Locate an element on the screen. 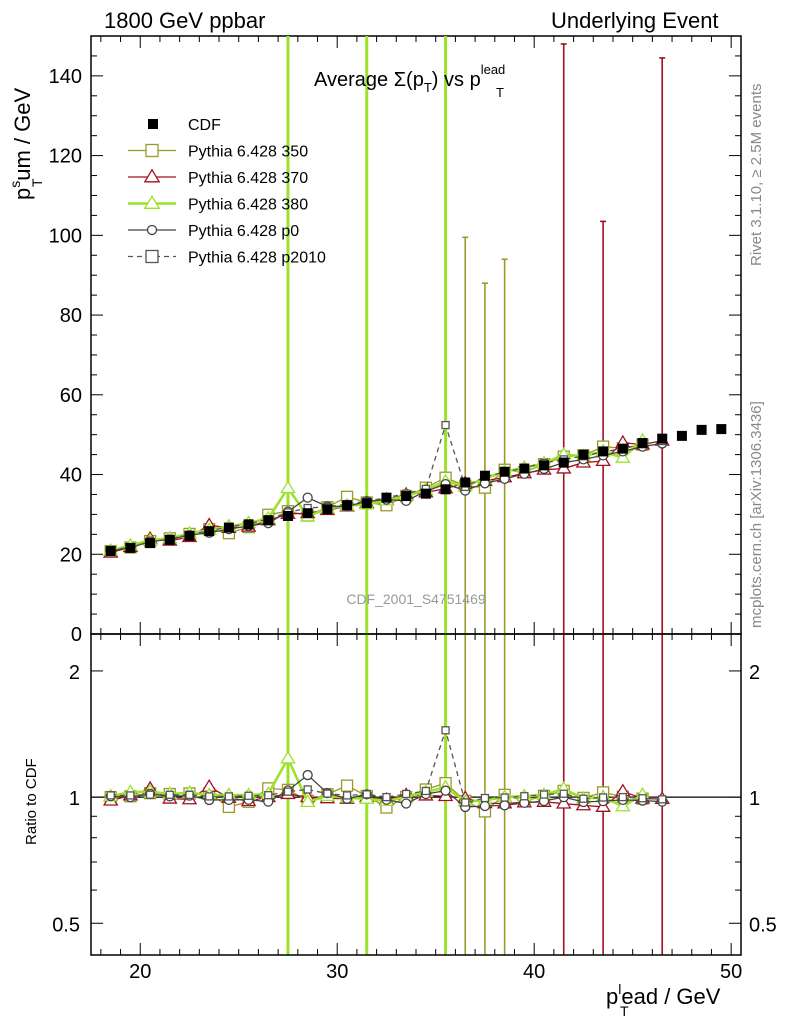 The height and width of the screenshot is (1024, 786). ratio-axis-label: Ratio to CDF is located at coordinates (31, 801).